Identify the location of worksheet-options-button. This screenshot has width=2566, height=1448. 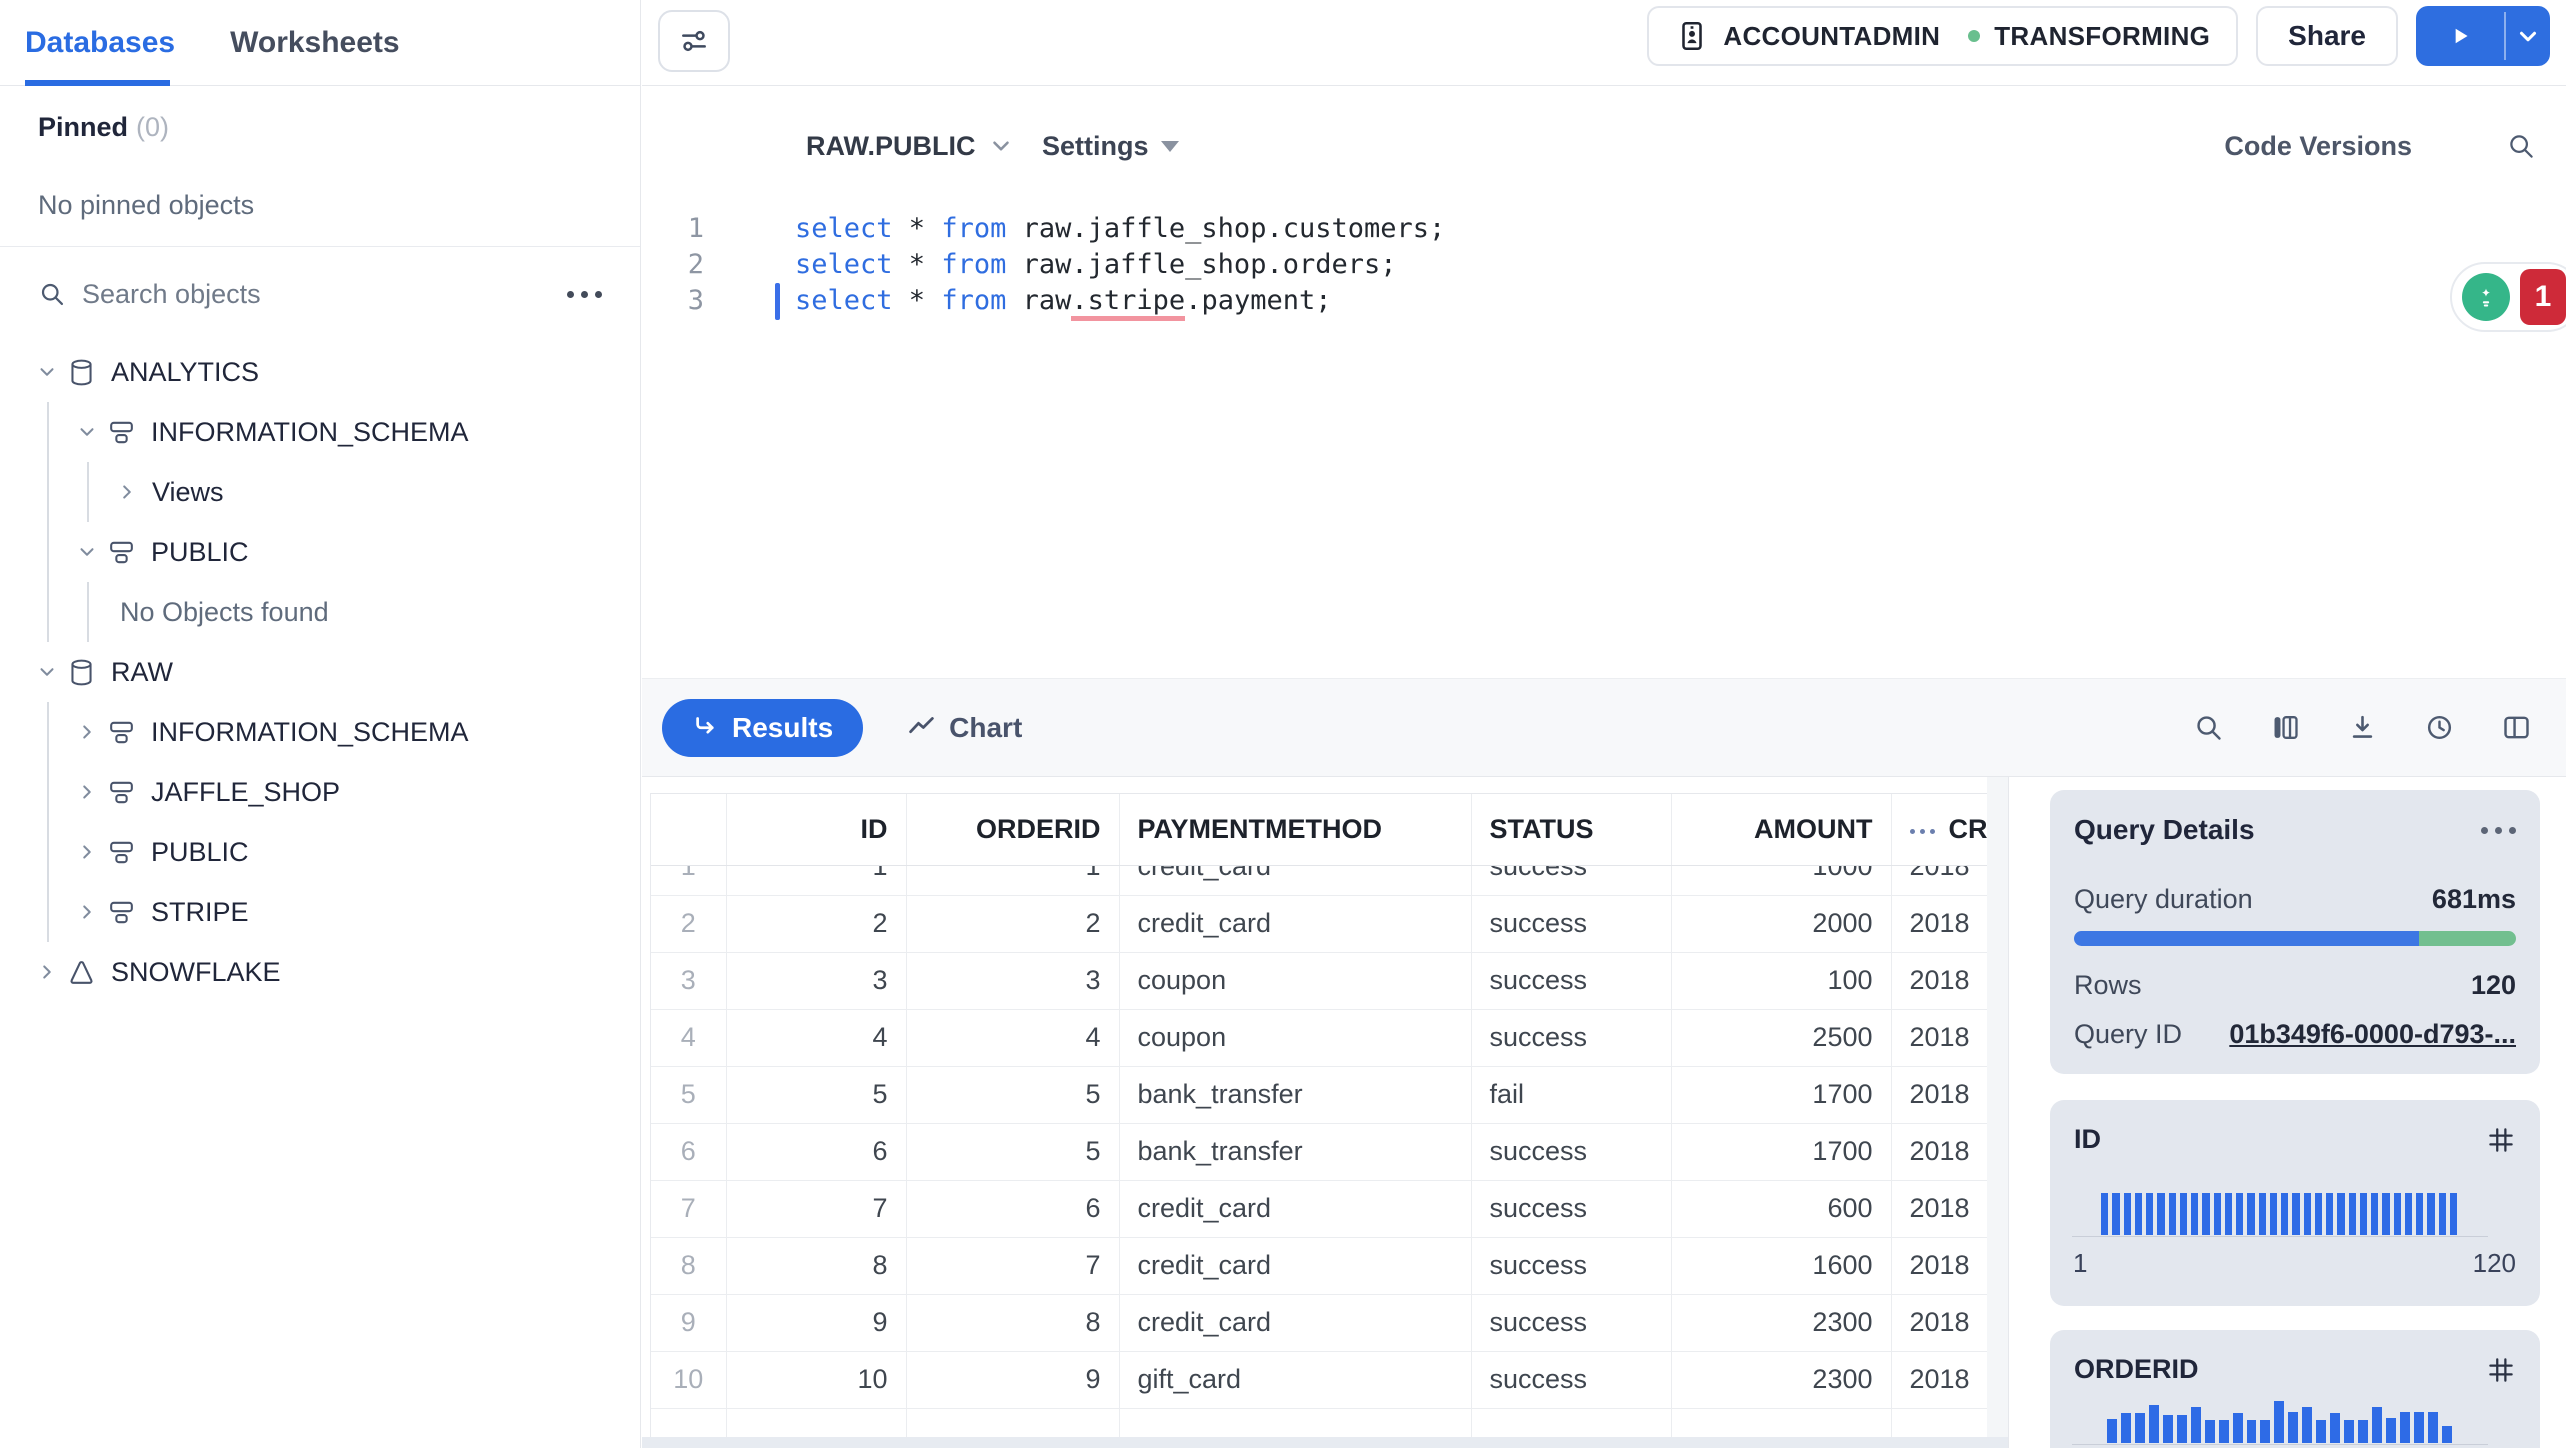
(694, 41).